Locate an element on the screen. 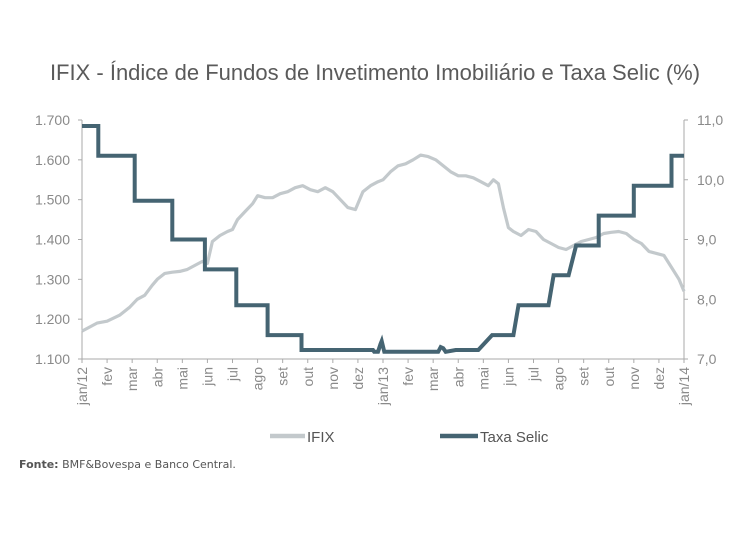 The height and width of the screenshot is (537, 750). x-tick-label: jan/13 is located at coordinates (383, 386).